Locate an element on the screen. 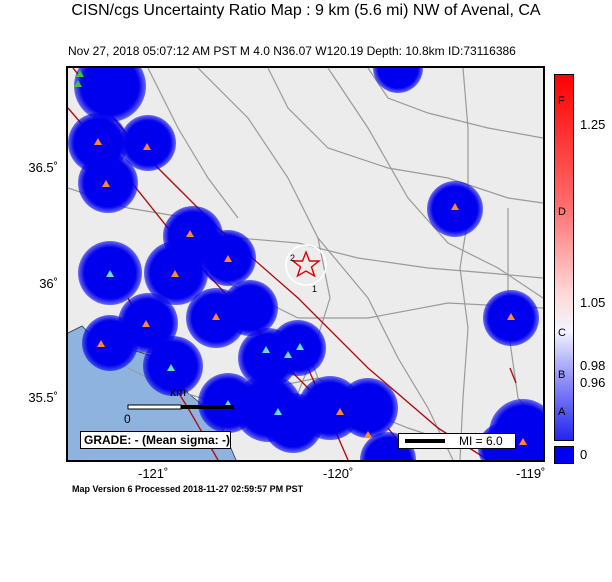 This screenshot has height=582, width=612. colorbar-min-swatch is located at coordinates (564, 455).